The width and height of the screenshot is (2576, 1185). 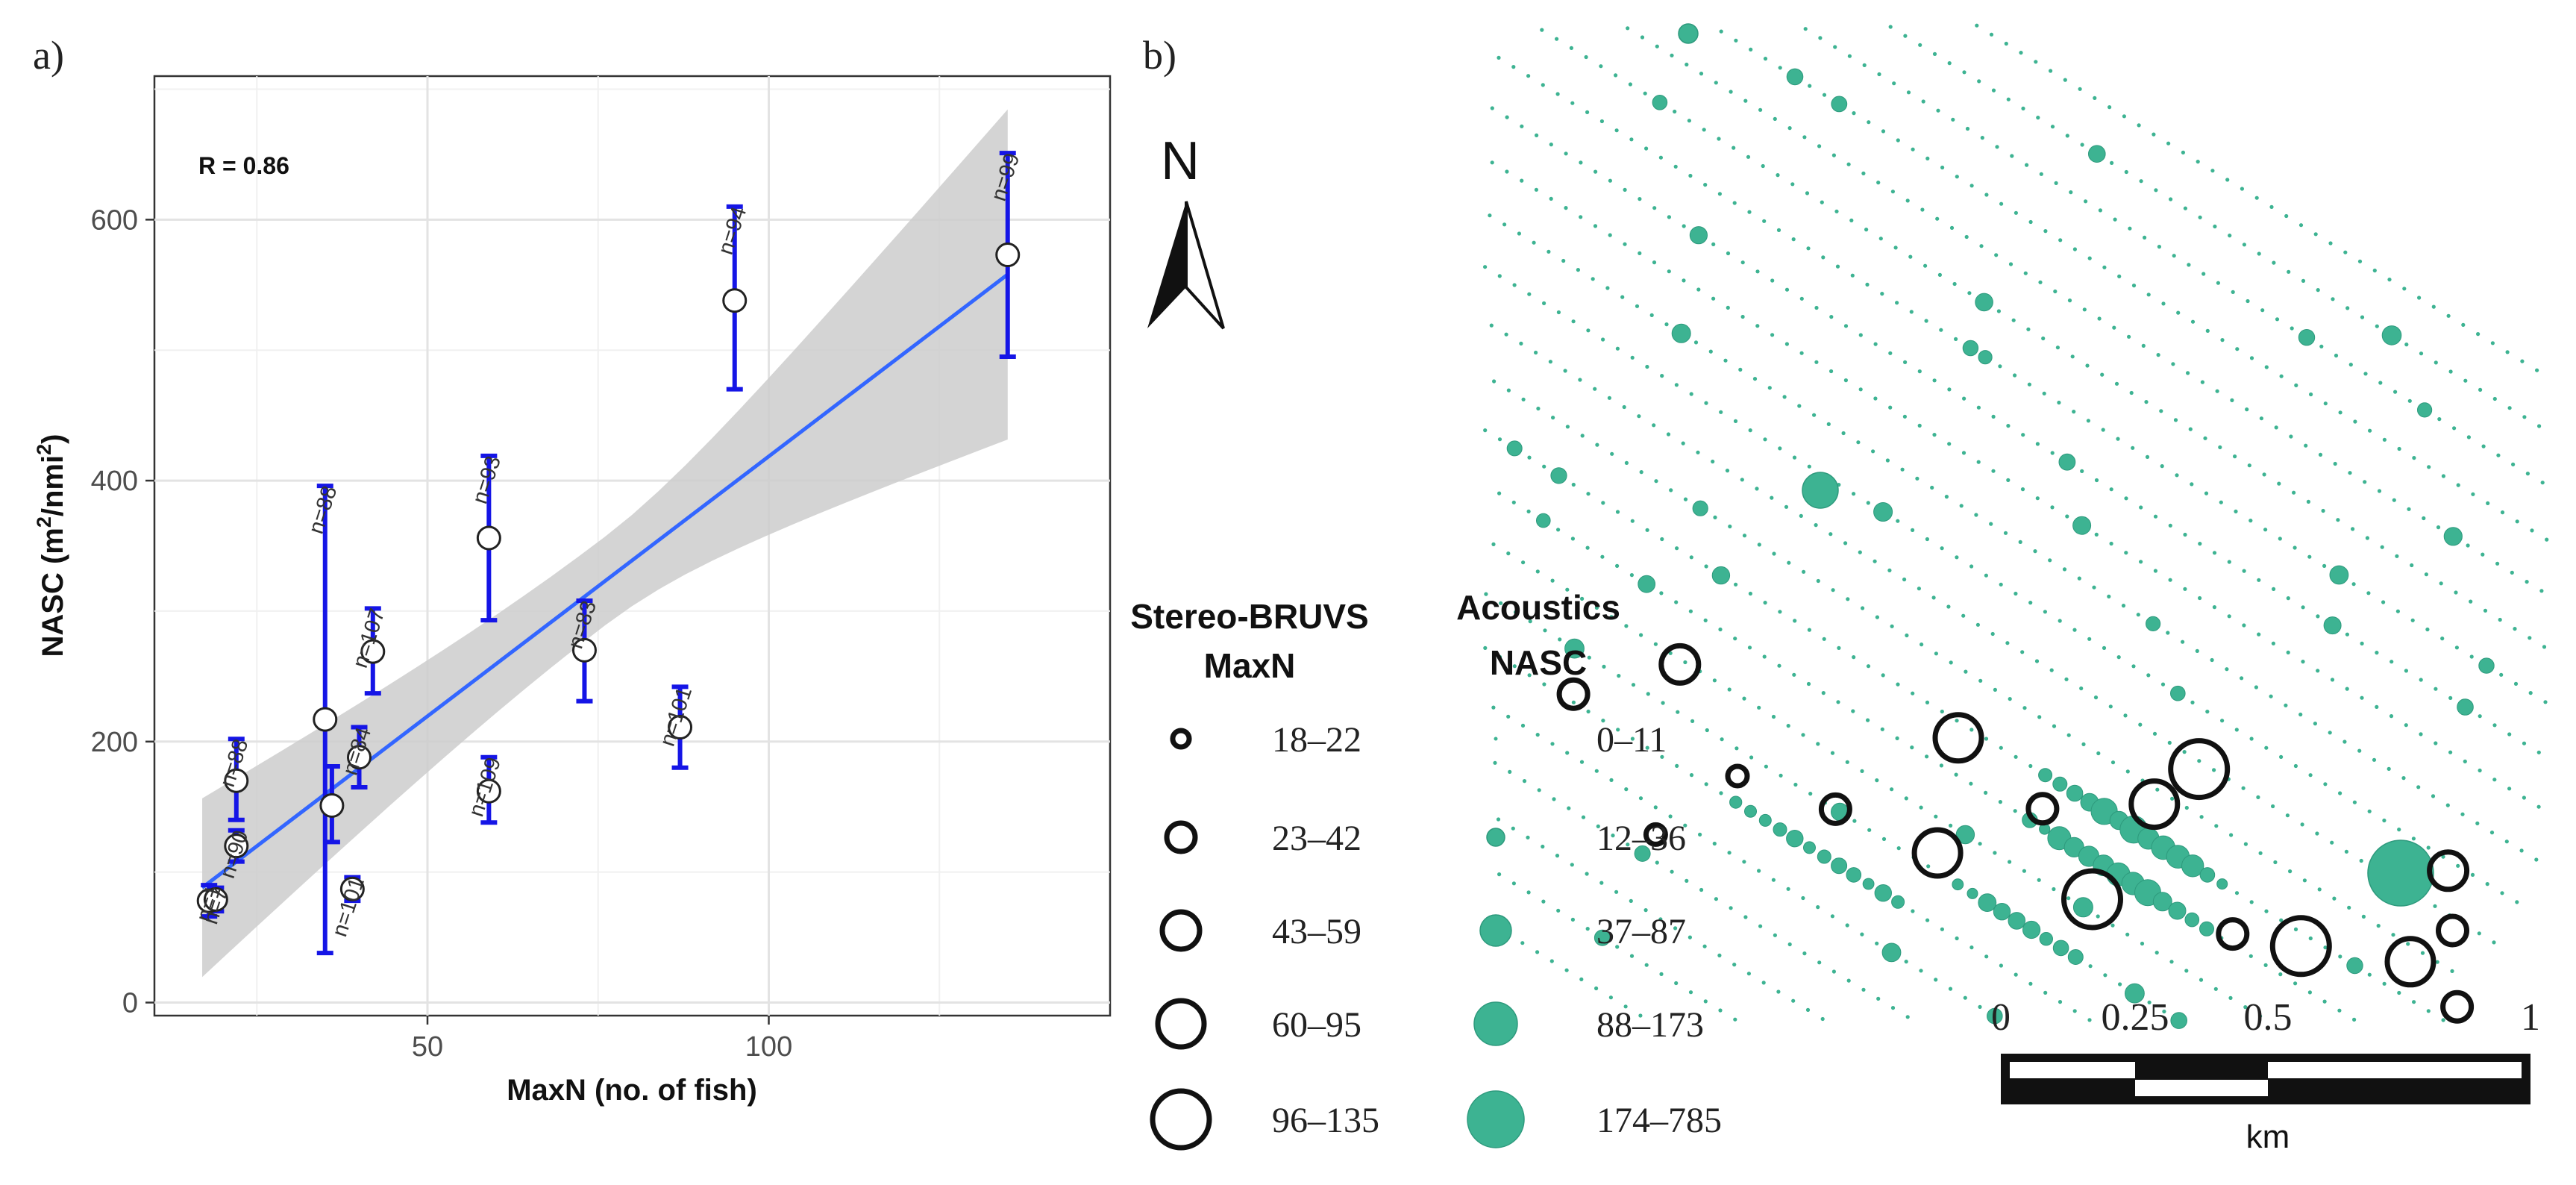 What do you see at coordinates (2135, 1017) in the screenshot?
I see `scale-label-025: 0.25` at bounding box center [2135, 1017].